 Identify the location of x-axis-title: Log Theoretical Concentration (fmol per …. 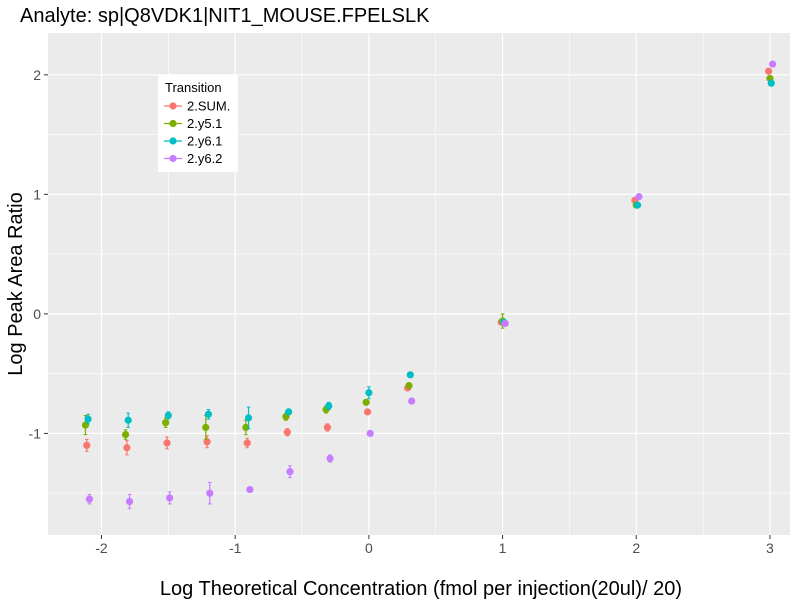
(421, 589).